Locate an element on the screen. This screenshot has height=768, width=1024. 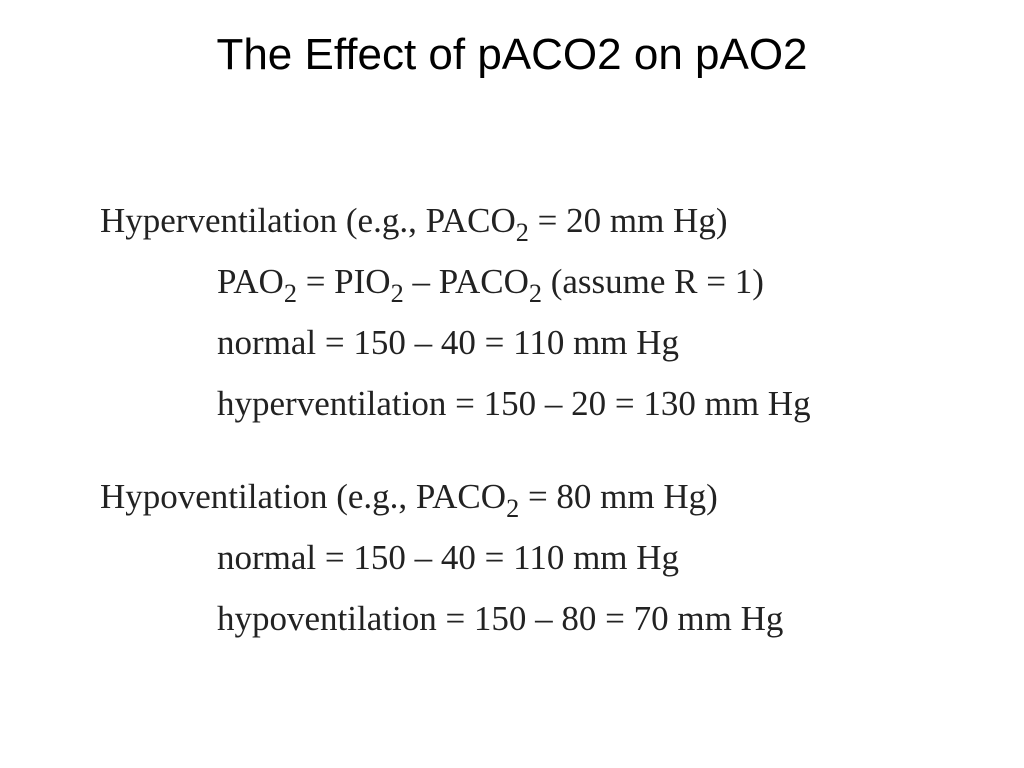
section-heading: Hypoventilation (e.g., PACO2 = 80 mm Hg) is located at coordinates (550, 502).